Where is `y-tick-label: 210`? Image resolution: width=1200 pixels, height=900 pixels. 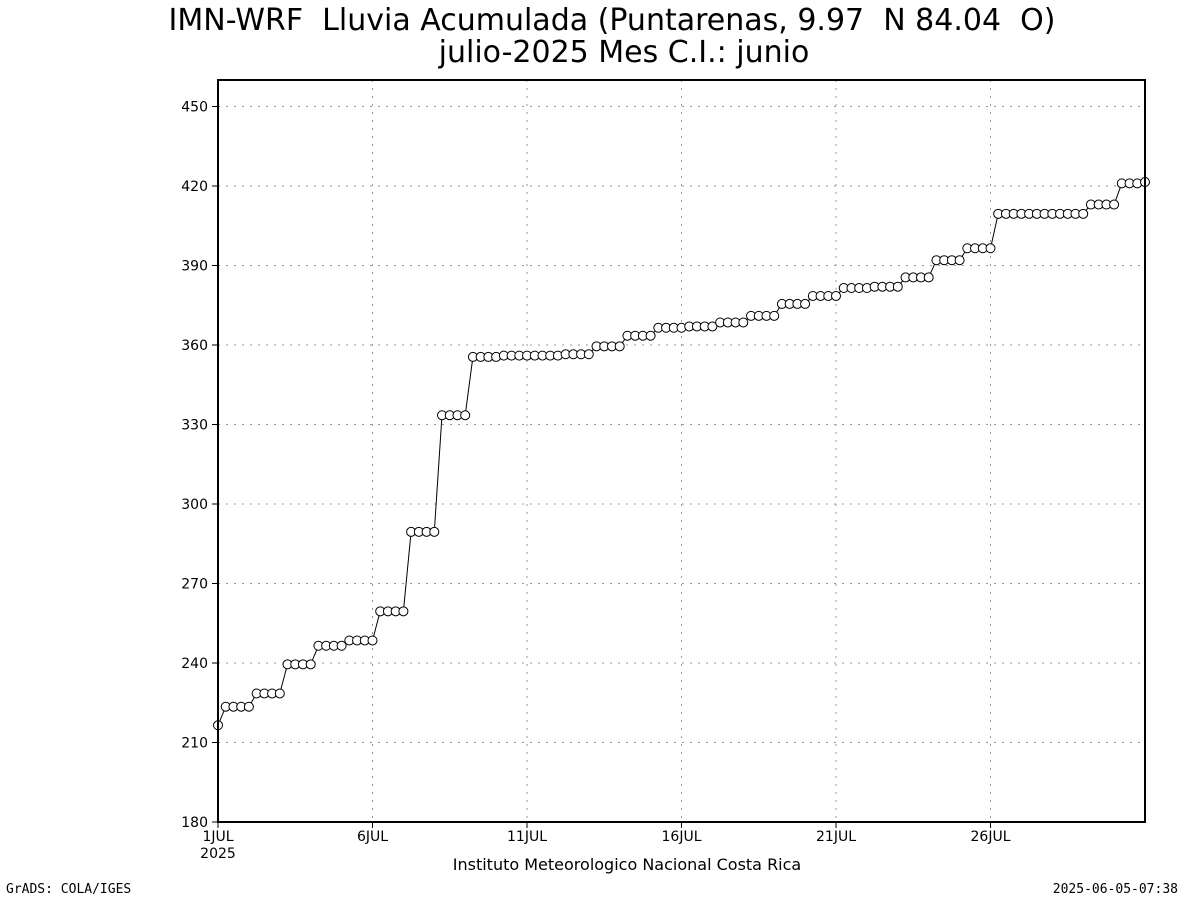
y-tick-label: 210 is located at coordinates (194, 744).